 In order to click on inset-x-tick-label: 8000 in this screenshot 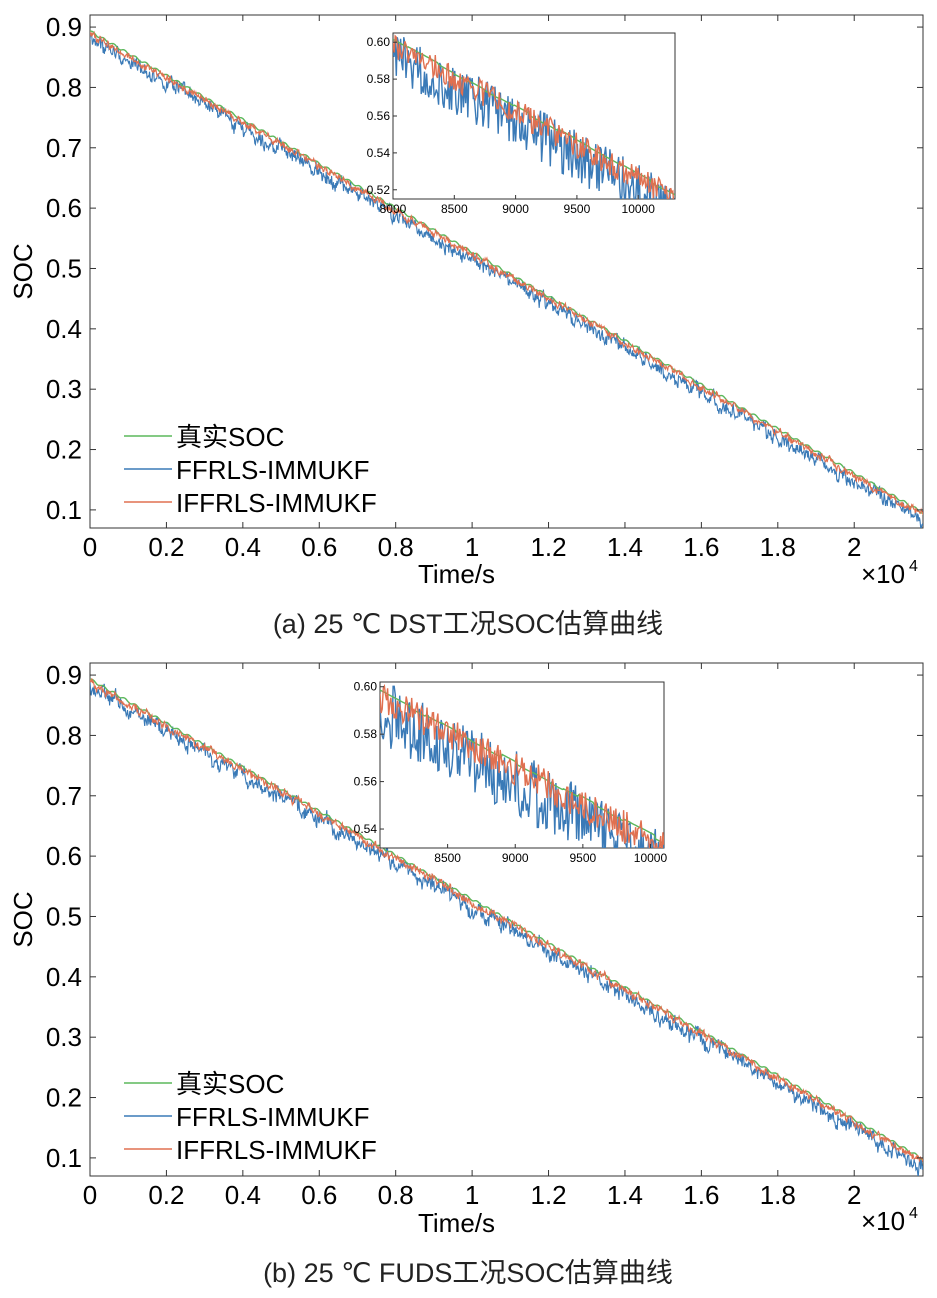, I will do `click(393, 209)`.